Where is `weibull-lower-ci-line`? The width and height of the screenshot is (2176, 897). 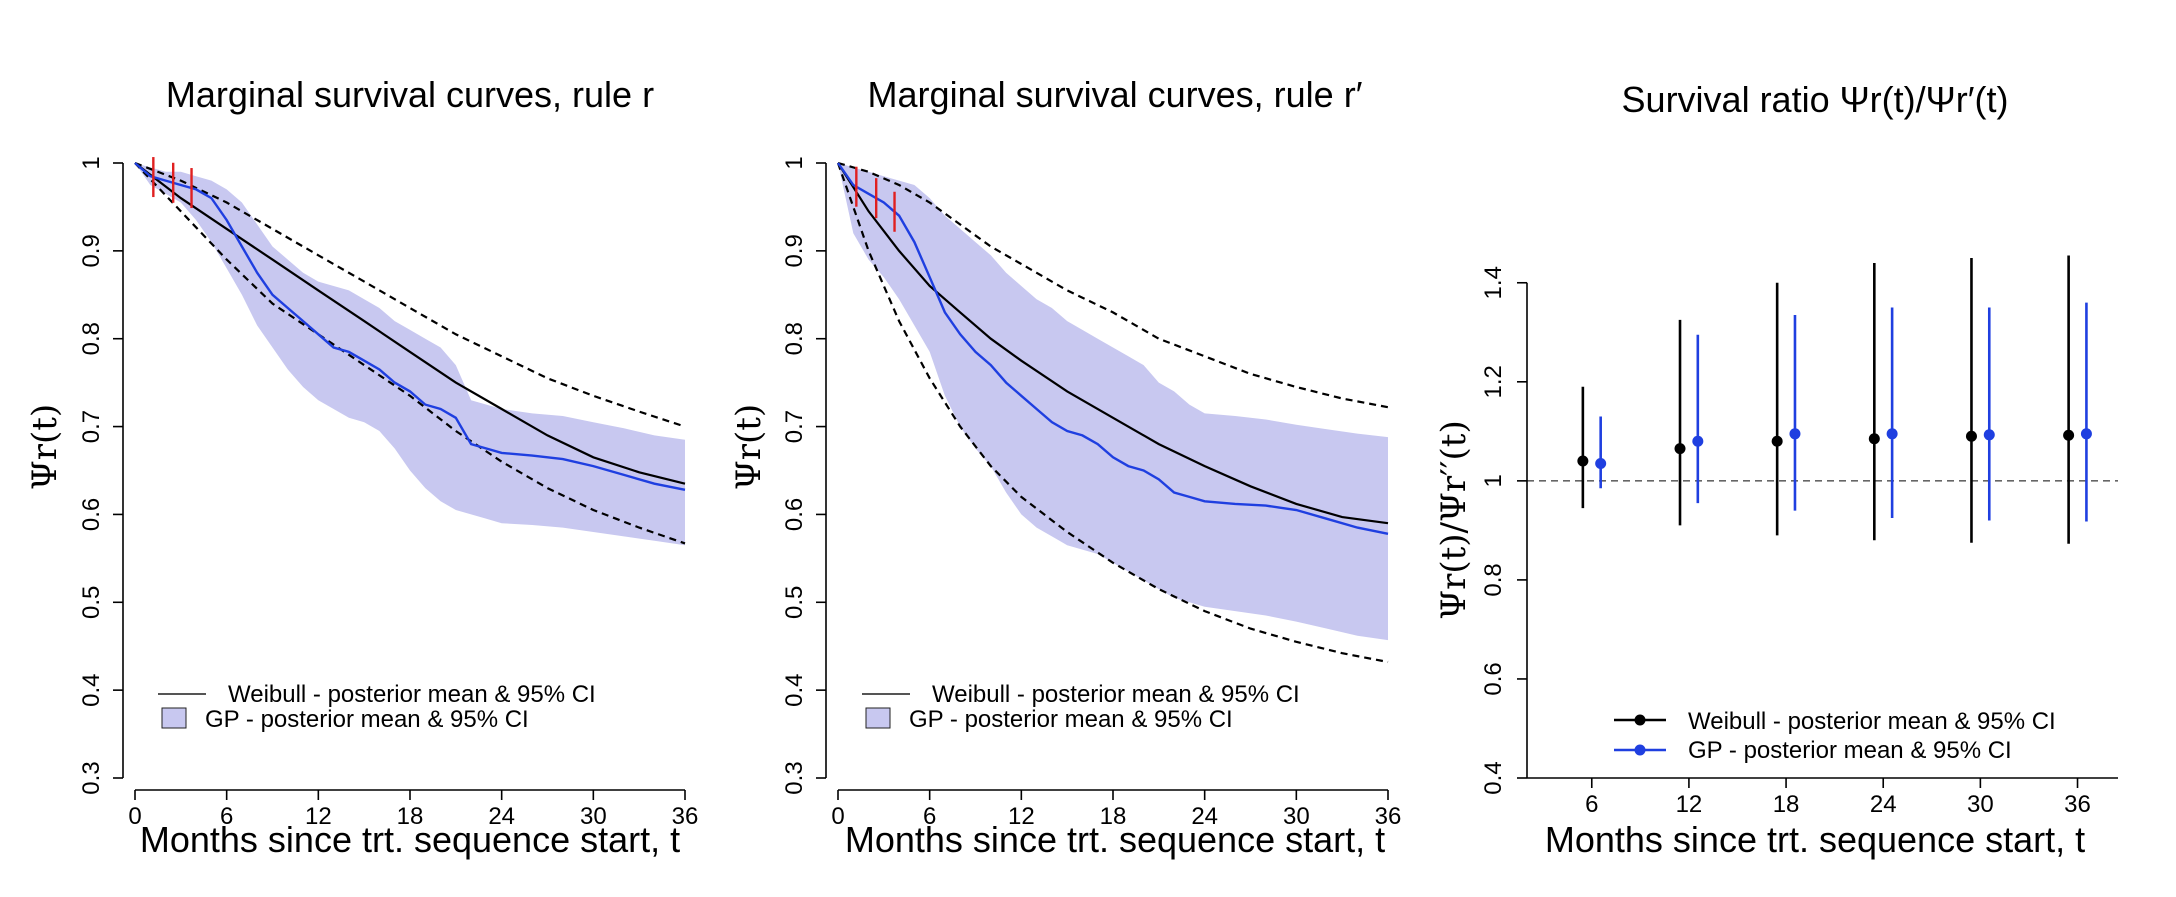 weibull-lower-ci-line is located at coordinates (410, 353).